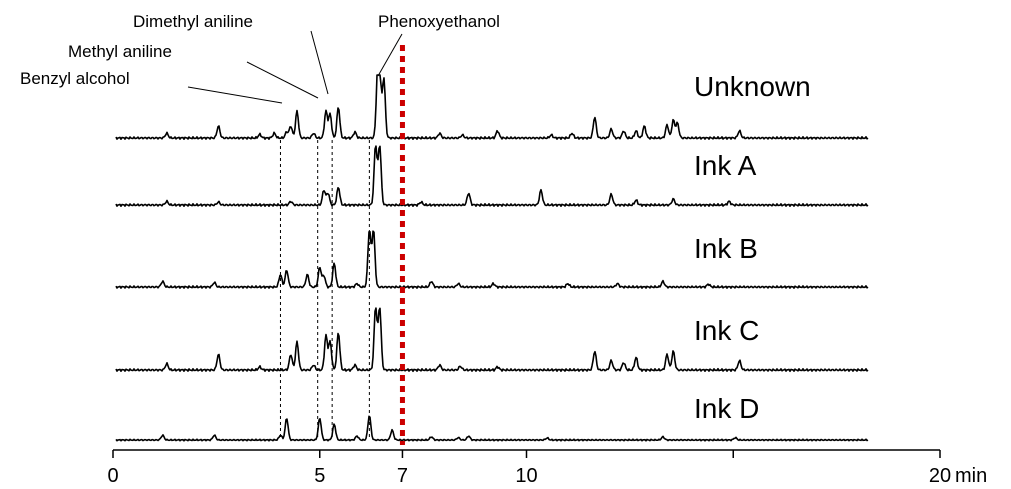 The image size is (1011, 489). What do you see at coordinates (492, 176) in the screenshot?
I see `trace-ink-a` at bounding box center [492, 176].